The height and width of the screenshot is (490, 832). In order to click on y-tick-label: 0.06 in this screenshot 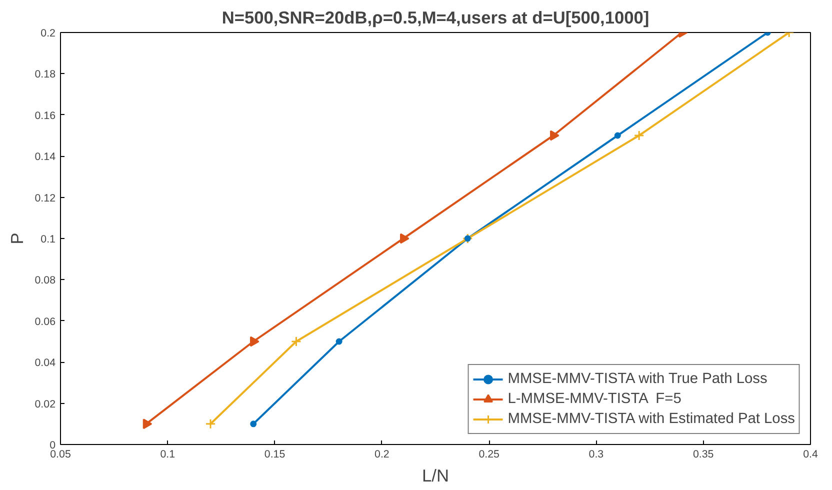, I will do `click(45, 322)`.